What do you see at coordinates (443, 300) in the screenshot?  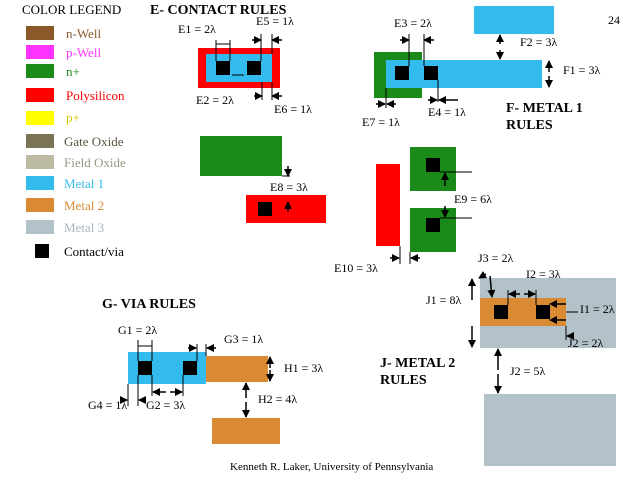 I see `label-j1: J1 = 8λ` at bounding box center [443, 300].